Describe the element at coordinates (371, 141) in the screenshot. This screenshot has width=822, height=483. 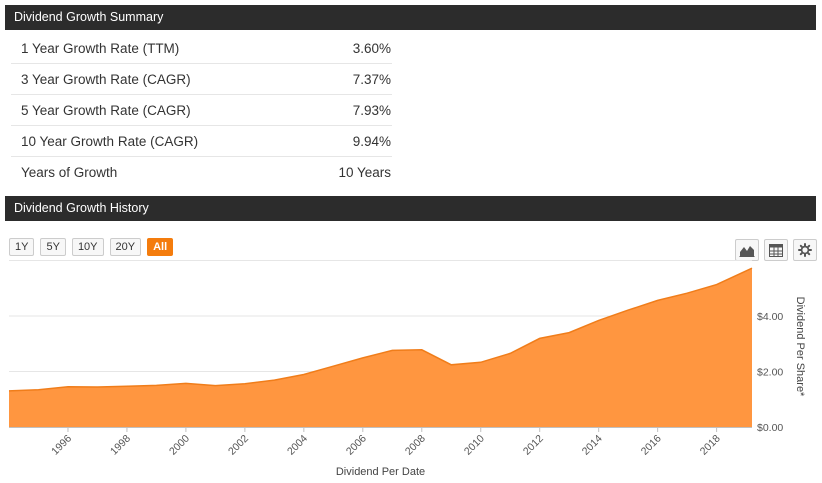
I see `summary-row-value: 9.94%` at that location.